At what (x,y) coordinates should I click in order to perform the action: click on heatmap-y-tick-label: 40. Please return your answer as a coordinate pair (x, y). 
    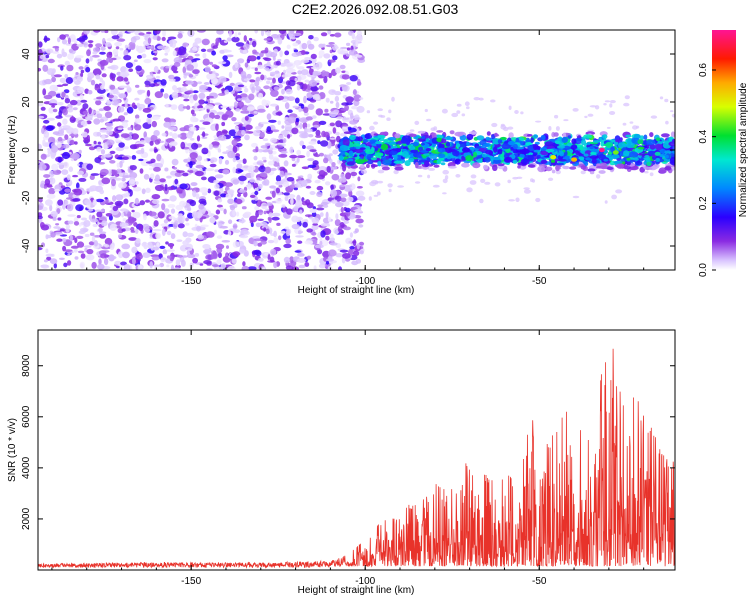
    Looking at the image, I should click on (26, 54).